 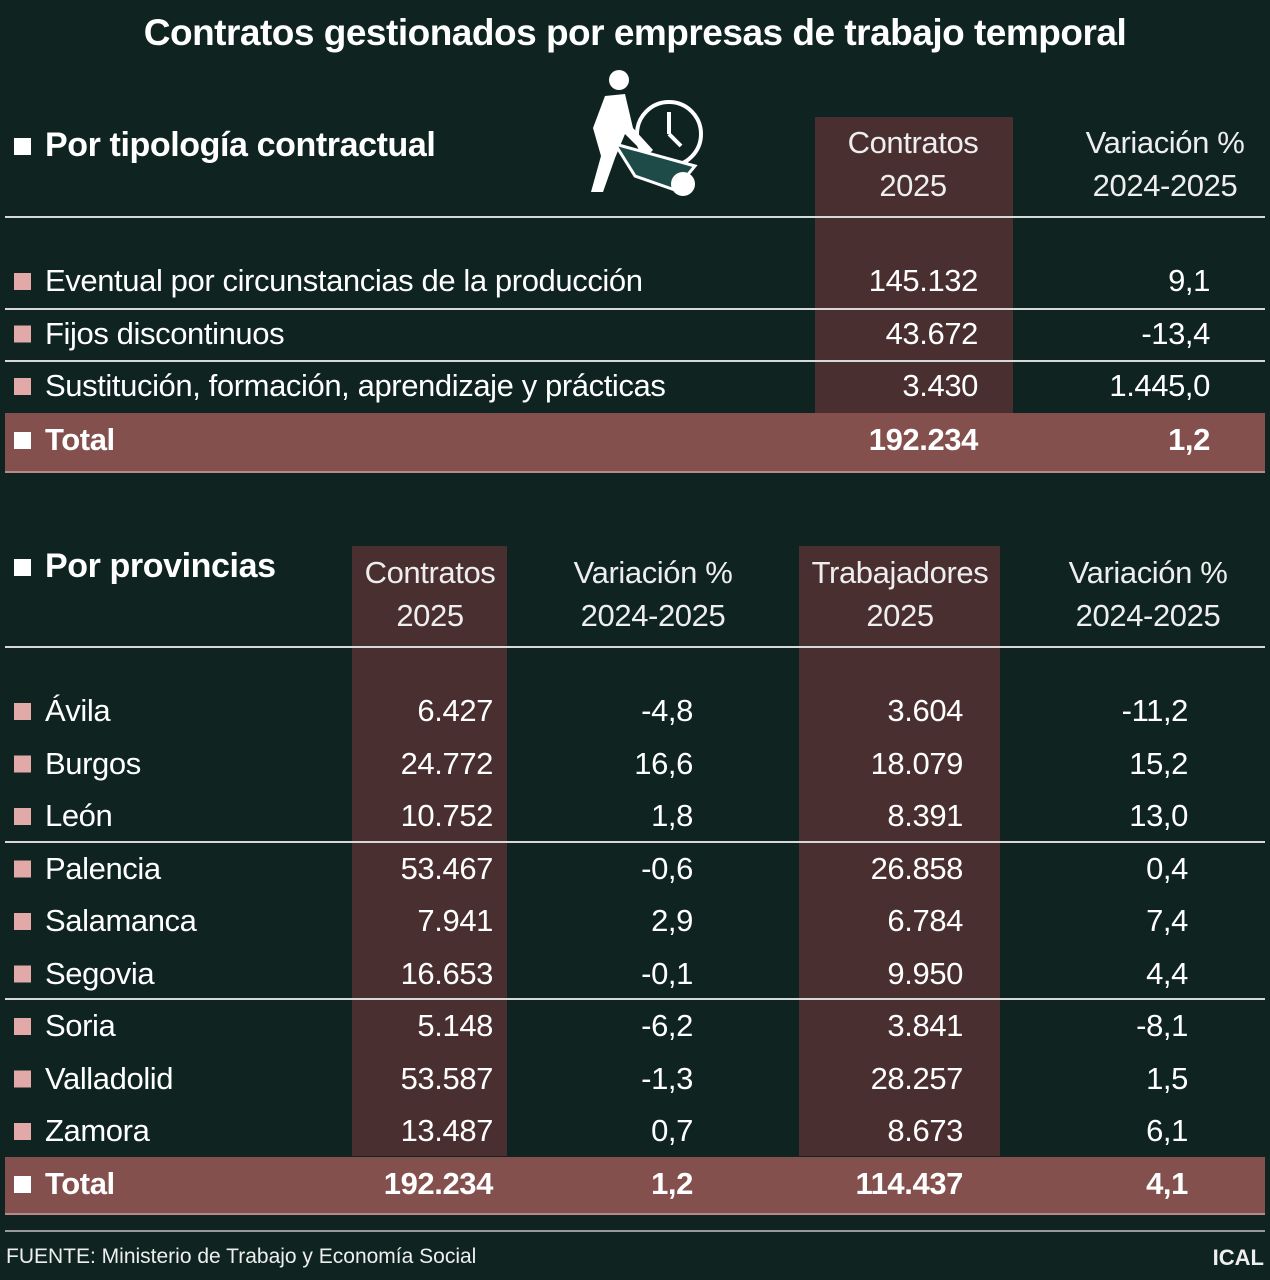 I want to click on highlight-column, so click(x=914, y=265).